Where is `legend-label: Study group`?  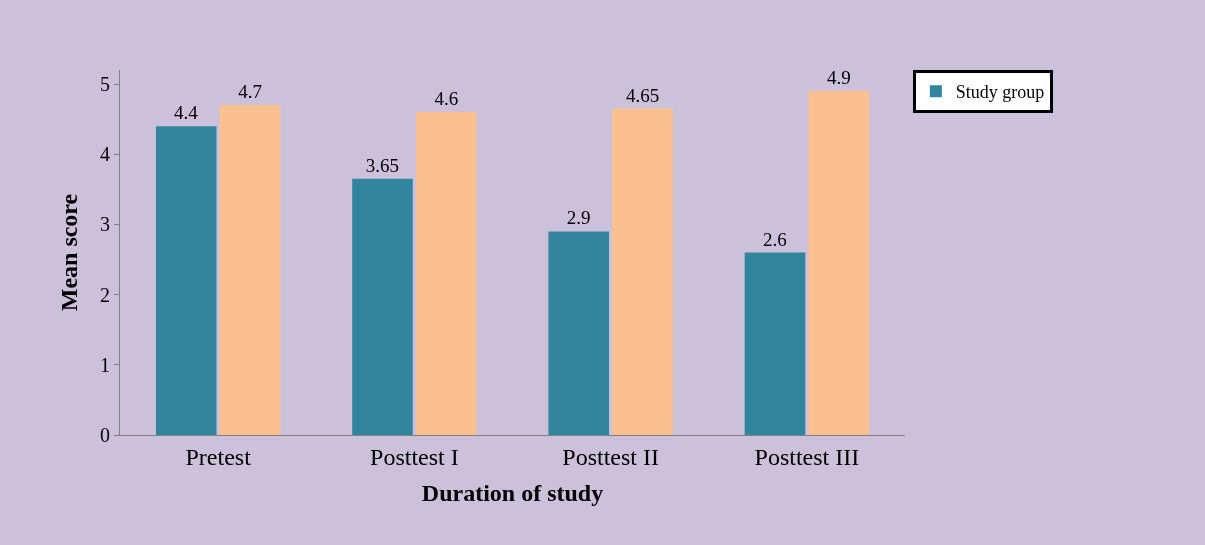
legend-label: Study group is located at coordinates (1000, 92).